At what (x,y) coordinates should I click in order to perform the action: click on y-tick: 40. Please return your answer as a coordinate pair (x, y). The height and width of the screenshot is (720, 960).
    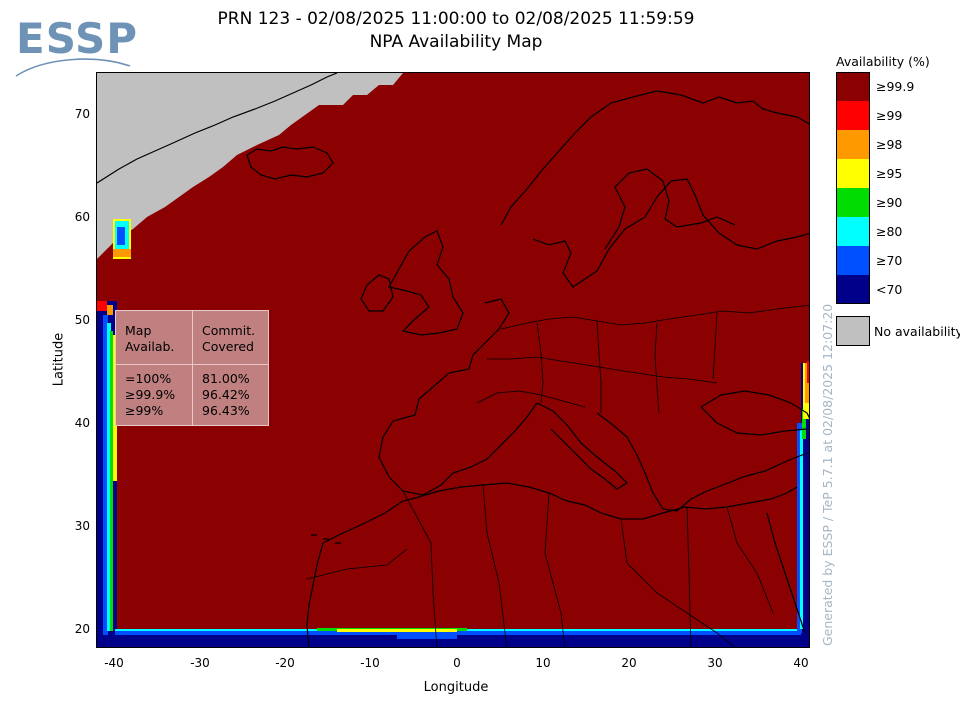
    Looking at the image, I should click on (82, 423).